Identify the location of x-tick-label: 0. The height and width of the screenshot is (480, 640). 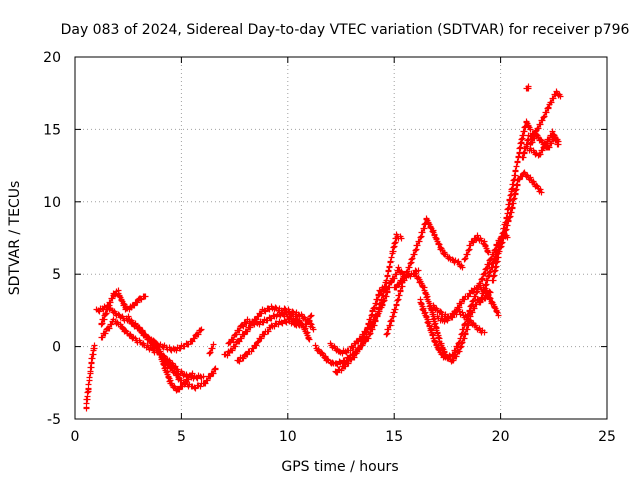
(75, 437).